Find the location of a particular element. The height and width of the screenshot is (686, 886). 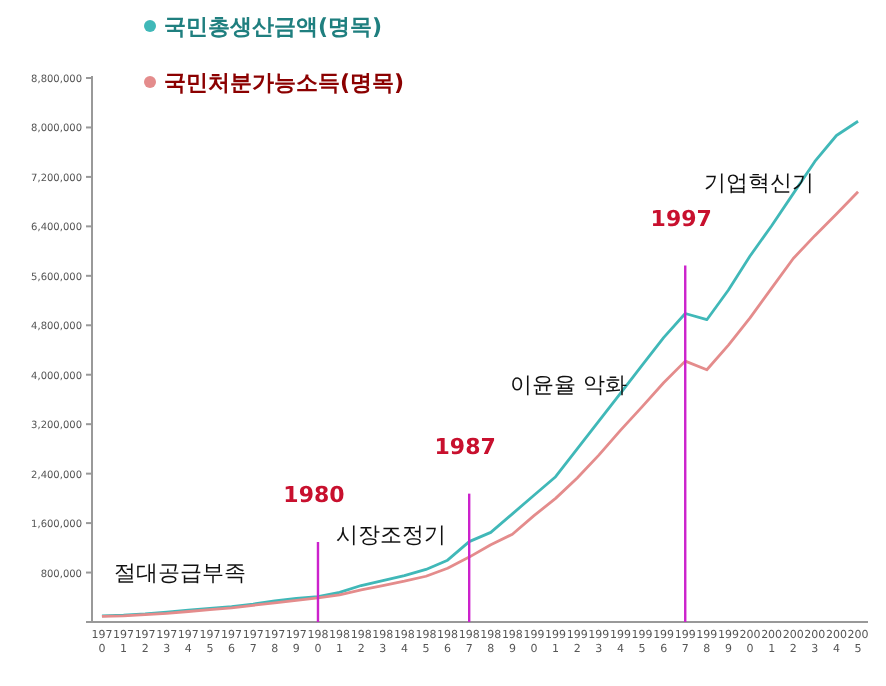

ref-line-label: 1980 is located at coordinates (314, 495).